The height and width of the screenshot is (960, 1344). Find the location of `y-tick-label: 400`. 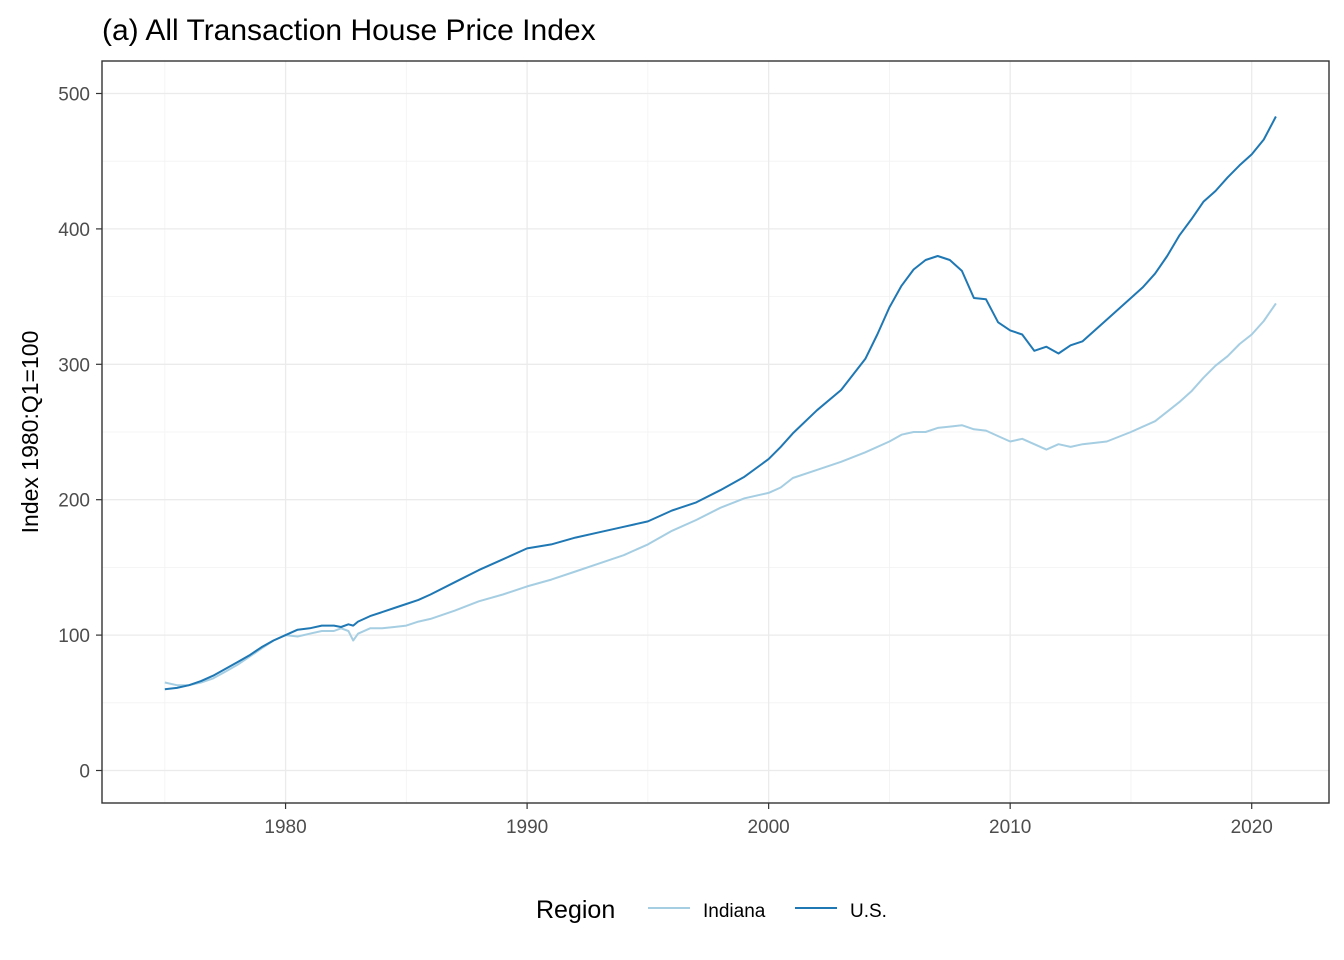

y-tick-label: 400 is located at coordinates (74, 230).